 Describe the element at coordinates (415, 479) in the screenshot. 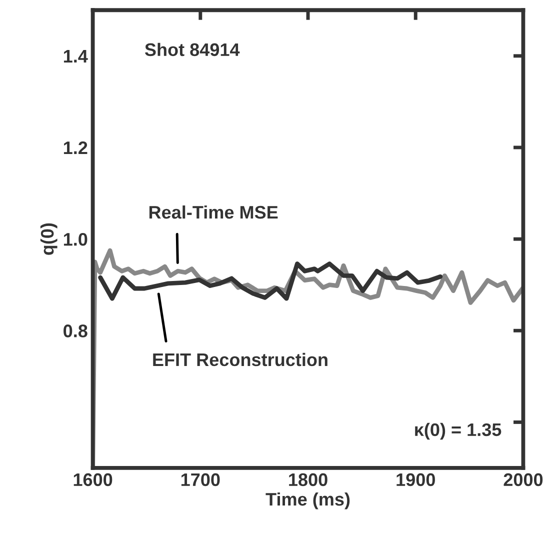

I see `x-tick-label: 1900` at that location.